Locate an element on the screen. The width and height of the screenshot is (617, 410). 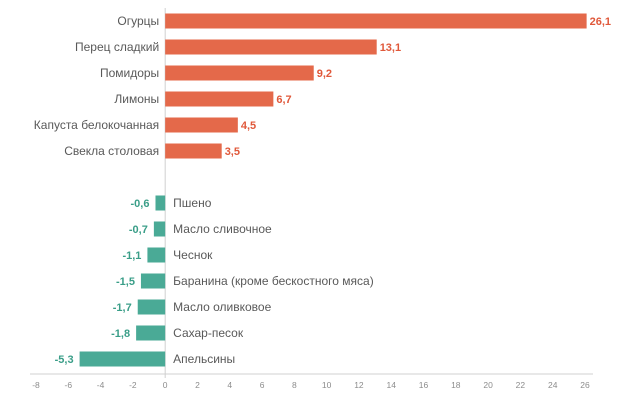
x-tick-label: 2 is located at coordinates (197, 385).